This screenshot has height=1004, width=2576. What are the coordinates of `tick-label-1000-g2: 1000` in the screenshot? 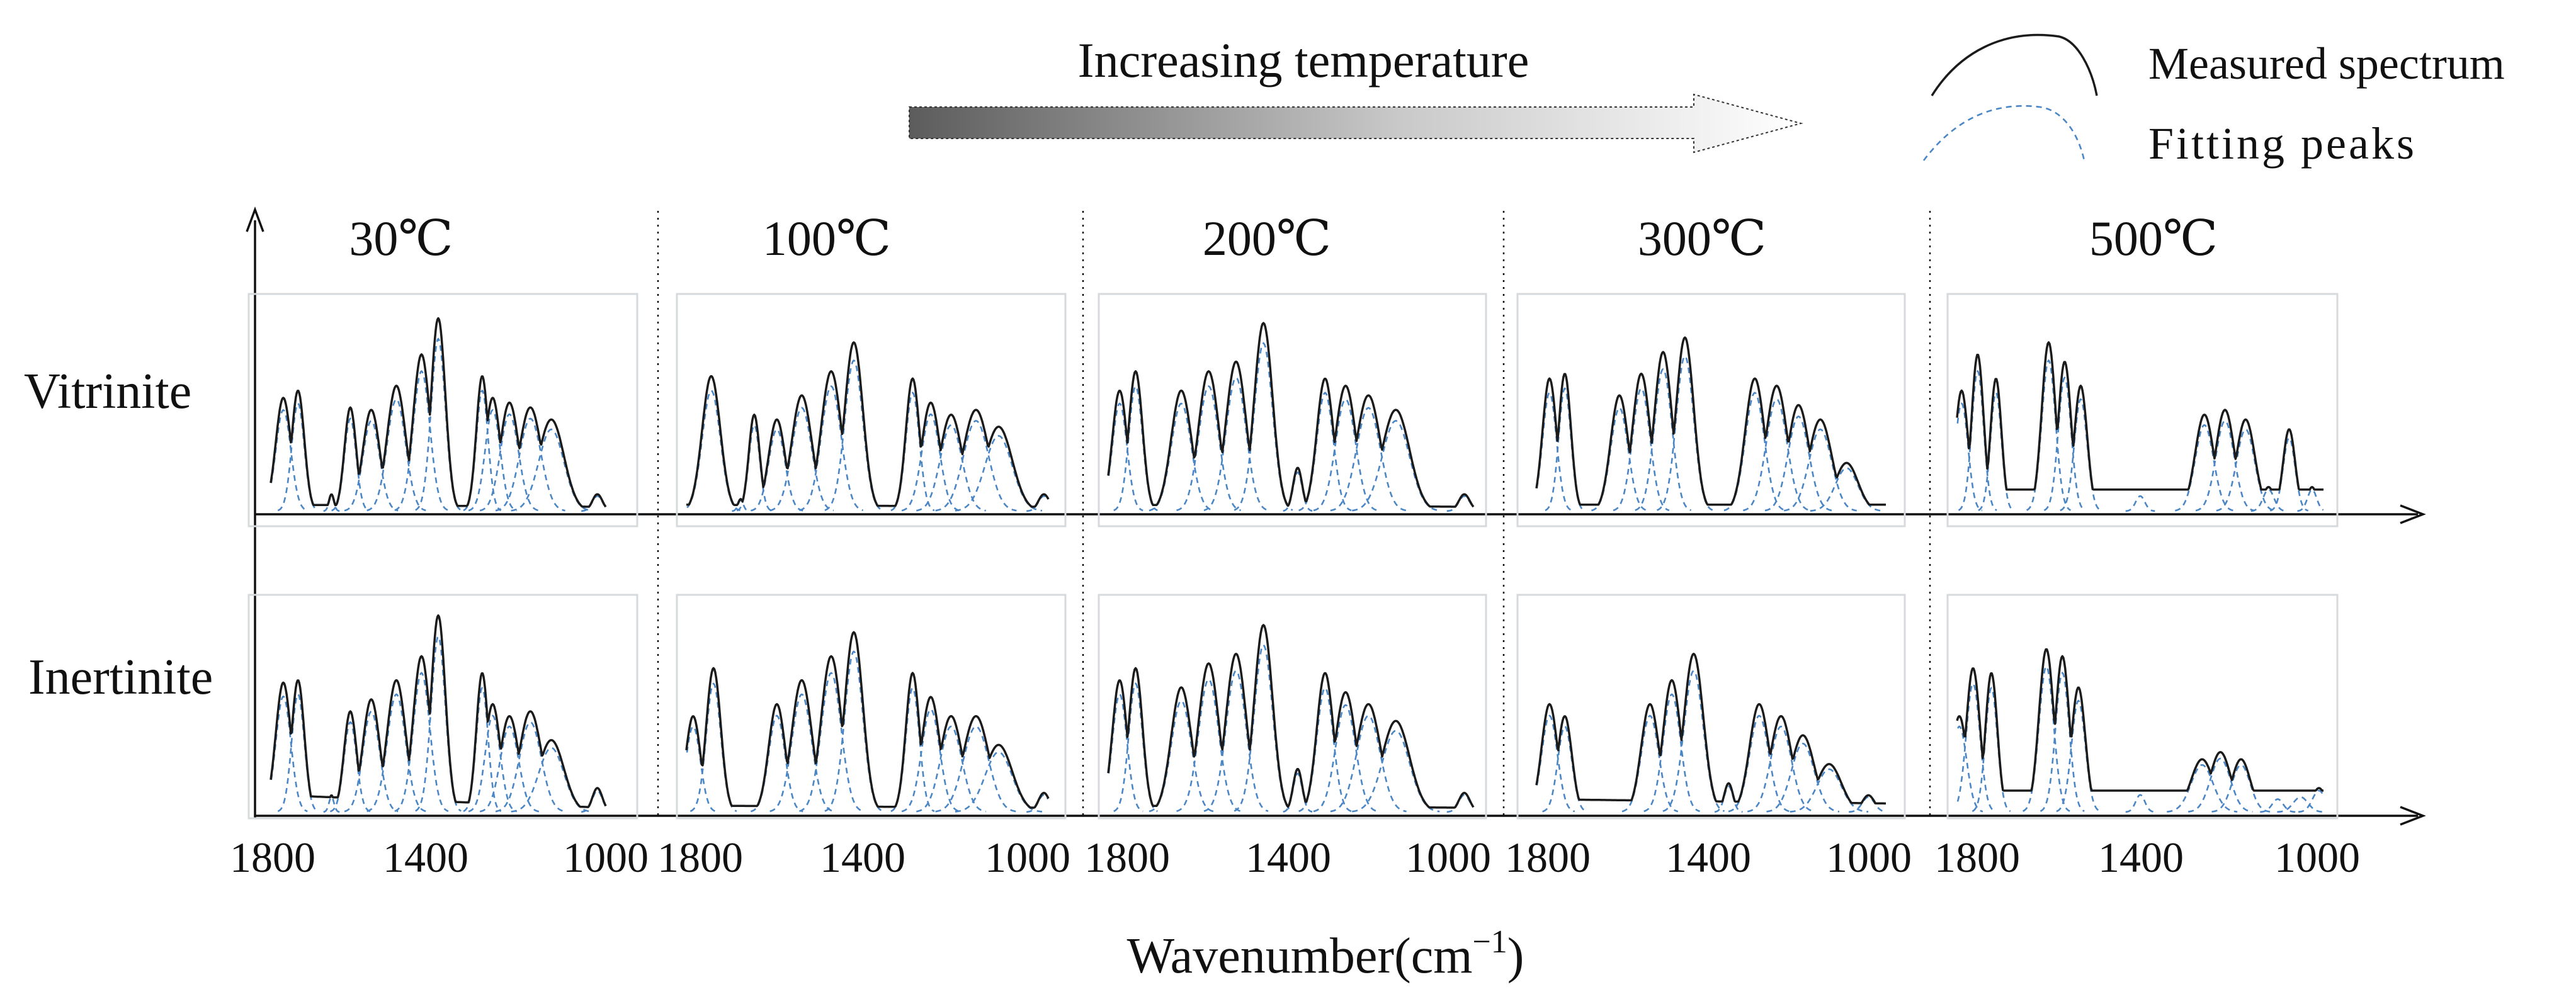 It's located at (1027, 857).